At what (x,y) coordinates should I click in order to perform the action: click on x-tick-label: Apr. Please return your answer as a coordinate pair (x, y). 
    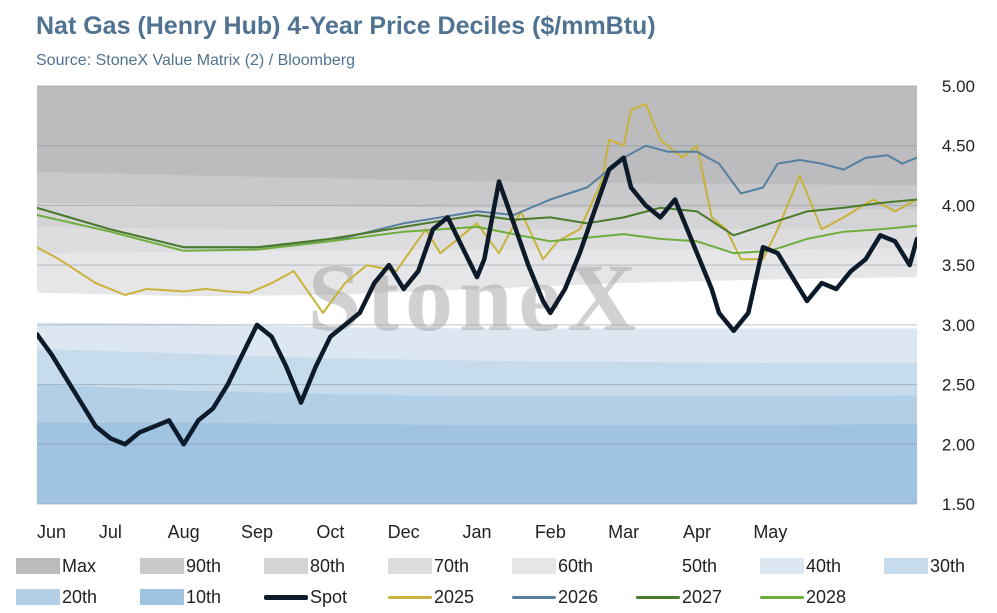
    Looking at the image, I should click on (697, 532).